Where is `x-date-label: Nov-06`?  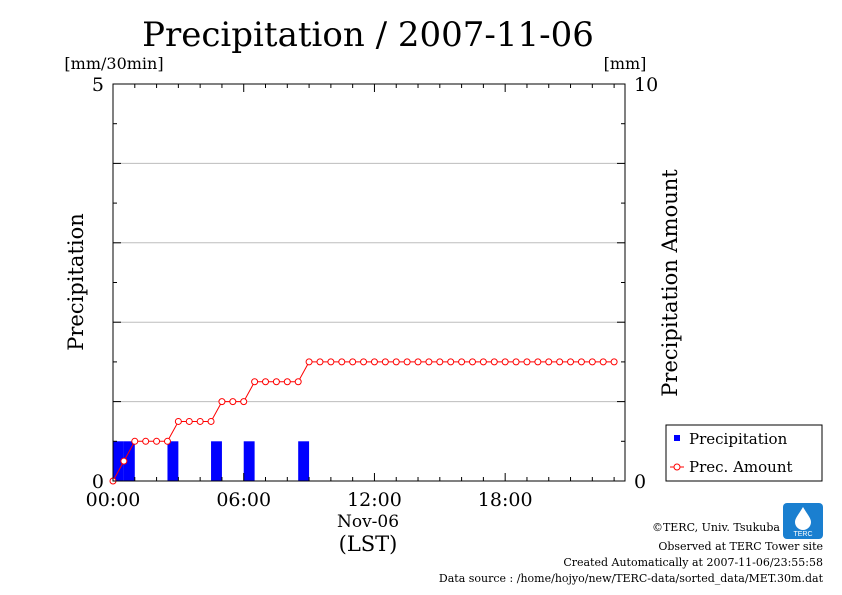 x-date-label: Nov-06 is located at coordinates (368, 522).